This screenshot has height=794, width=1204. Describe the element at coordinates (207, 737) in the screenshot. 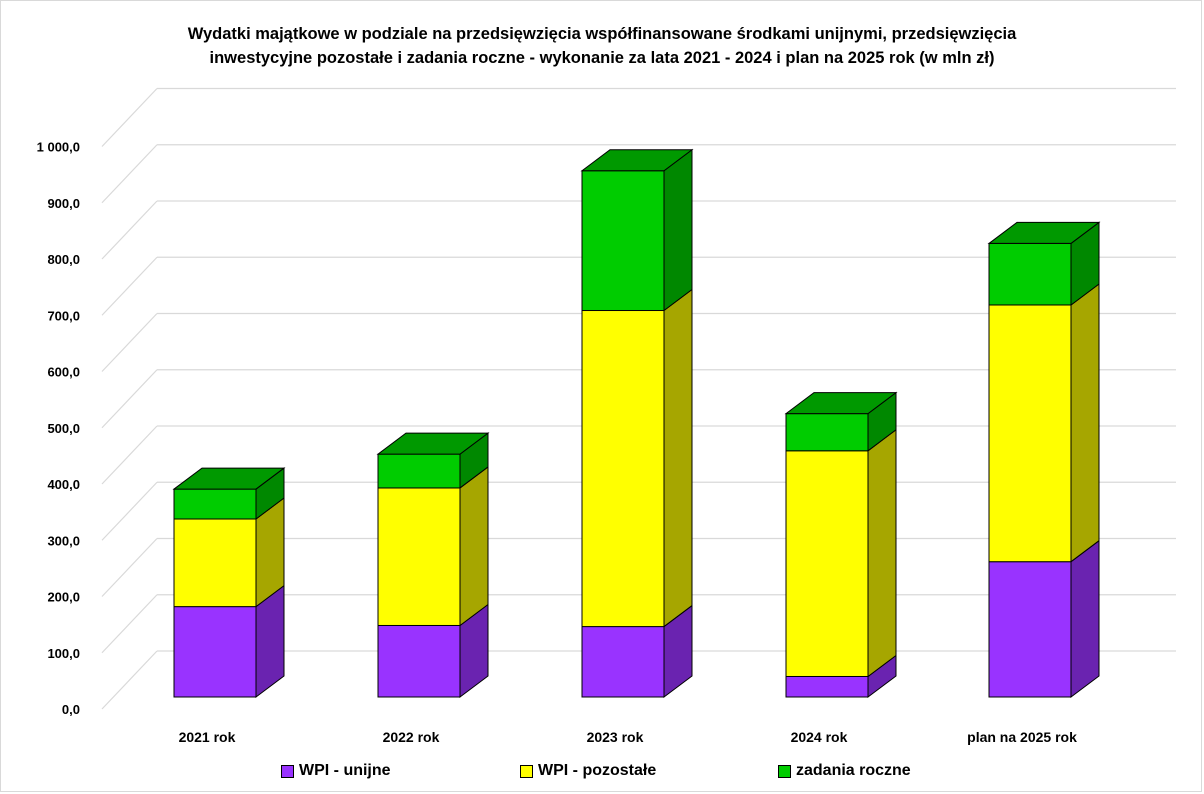

I see `x-tick-label: 2021 rok` at that location.